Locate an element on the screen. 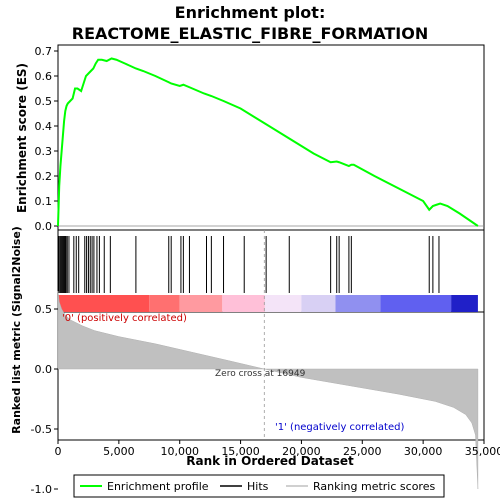 The image size is (500, 500). metric-tick-label: -1.0 is located at coordinates (41, 489).